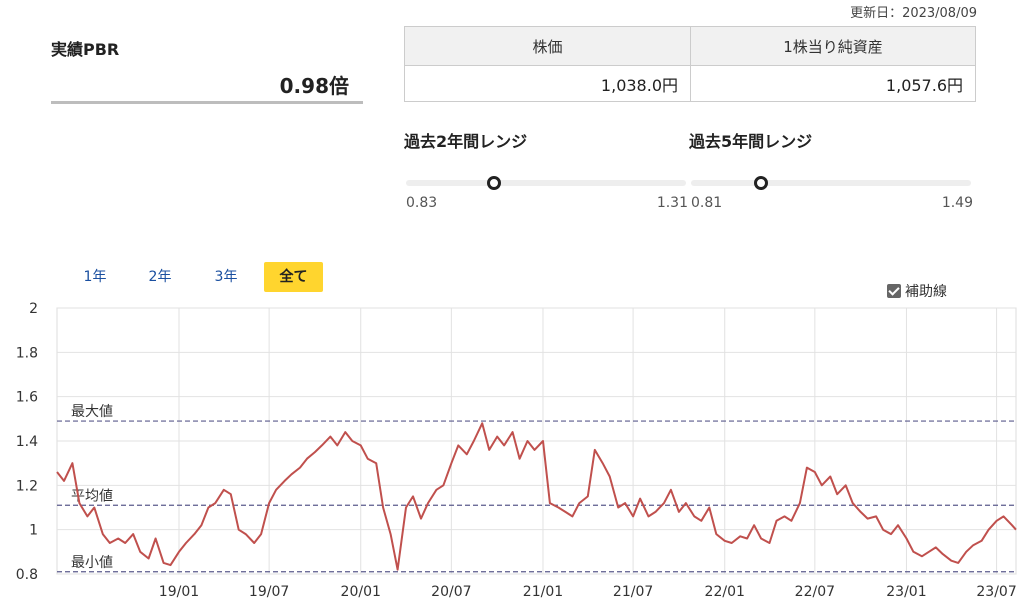 The width and height of the screenshot is (1024, 603). What do you see at coordinates (547, 46) in the screenshot?
I see `stock-price-header: 株価` at bounding box center [547, 46].